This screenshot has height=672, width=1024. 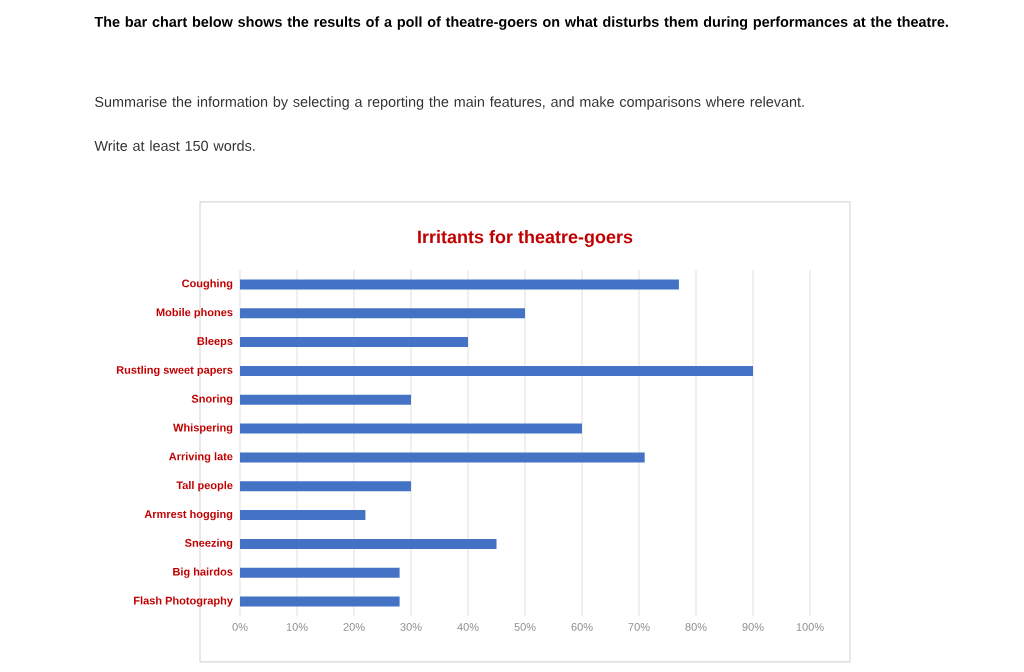 What do you see at coordinates (525, 238) in the screenshot?
I see `chart-title: Irritants for theatre-goers` at bounding box center [525, 238].